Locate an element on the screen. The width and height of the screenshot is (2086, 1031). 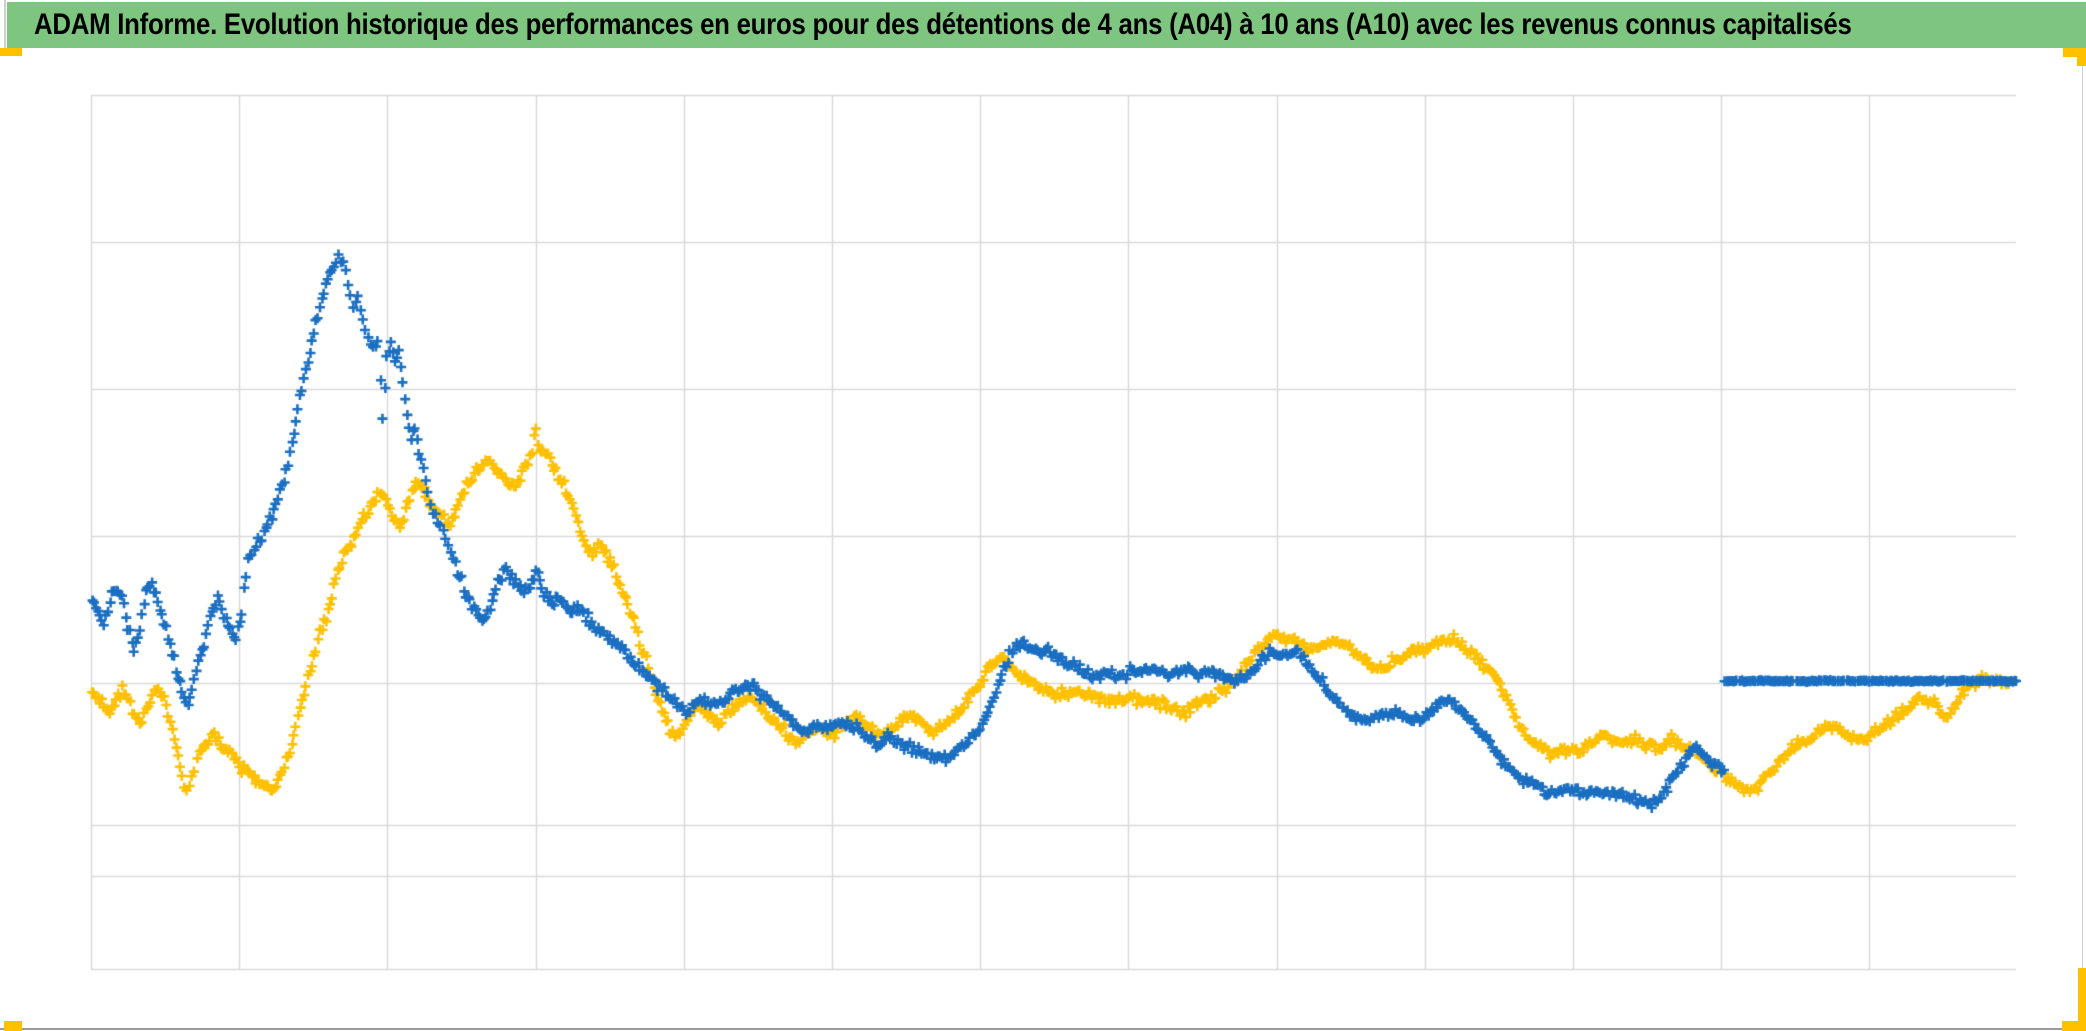
selection-handle-top-right-tab is located at coordinates (2081, 57).